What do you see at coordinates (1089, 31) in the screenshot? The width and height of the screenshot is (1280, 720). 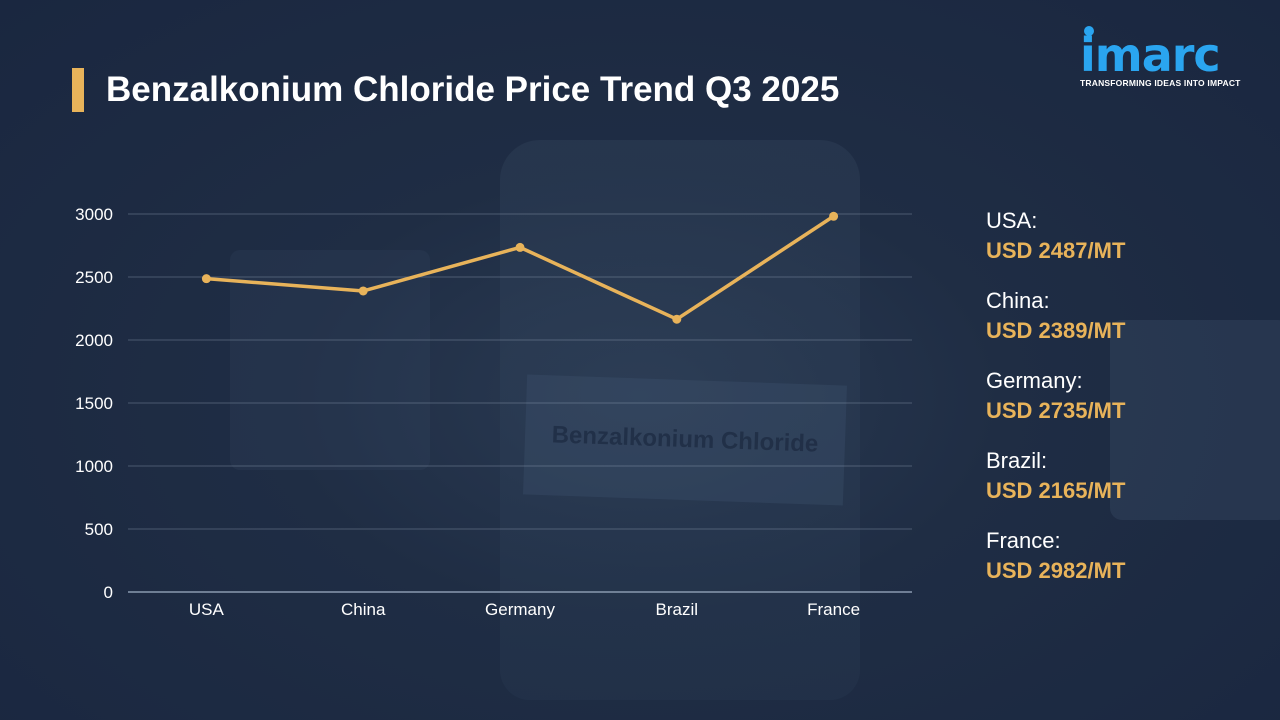 I see `logo-dot-icon` at bounding box center [1089, 31].